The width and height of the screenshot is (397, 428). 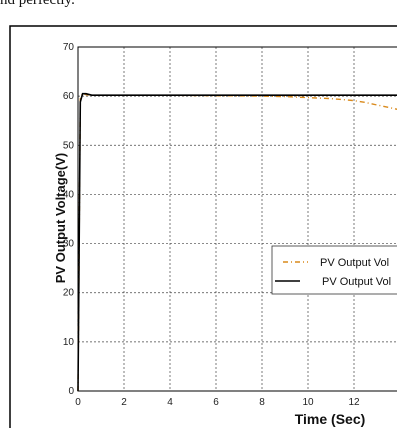 I want to click on y-tick-label: 0, so click(x=71, y=391).